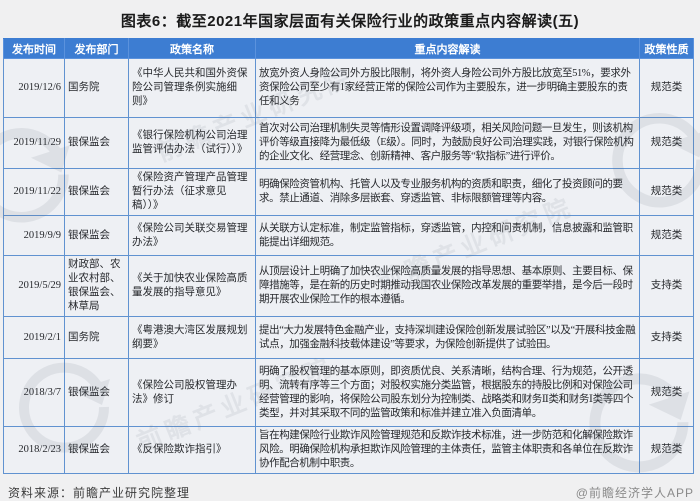 The image size is (700, 501). Describe the element at coordinates (34, 48) in the screenshot. I see `column-header-publish-date: 发布时间` at that location.